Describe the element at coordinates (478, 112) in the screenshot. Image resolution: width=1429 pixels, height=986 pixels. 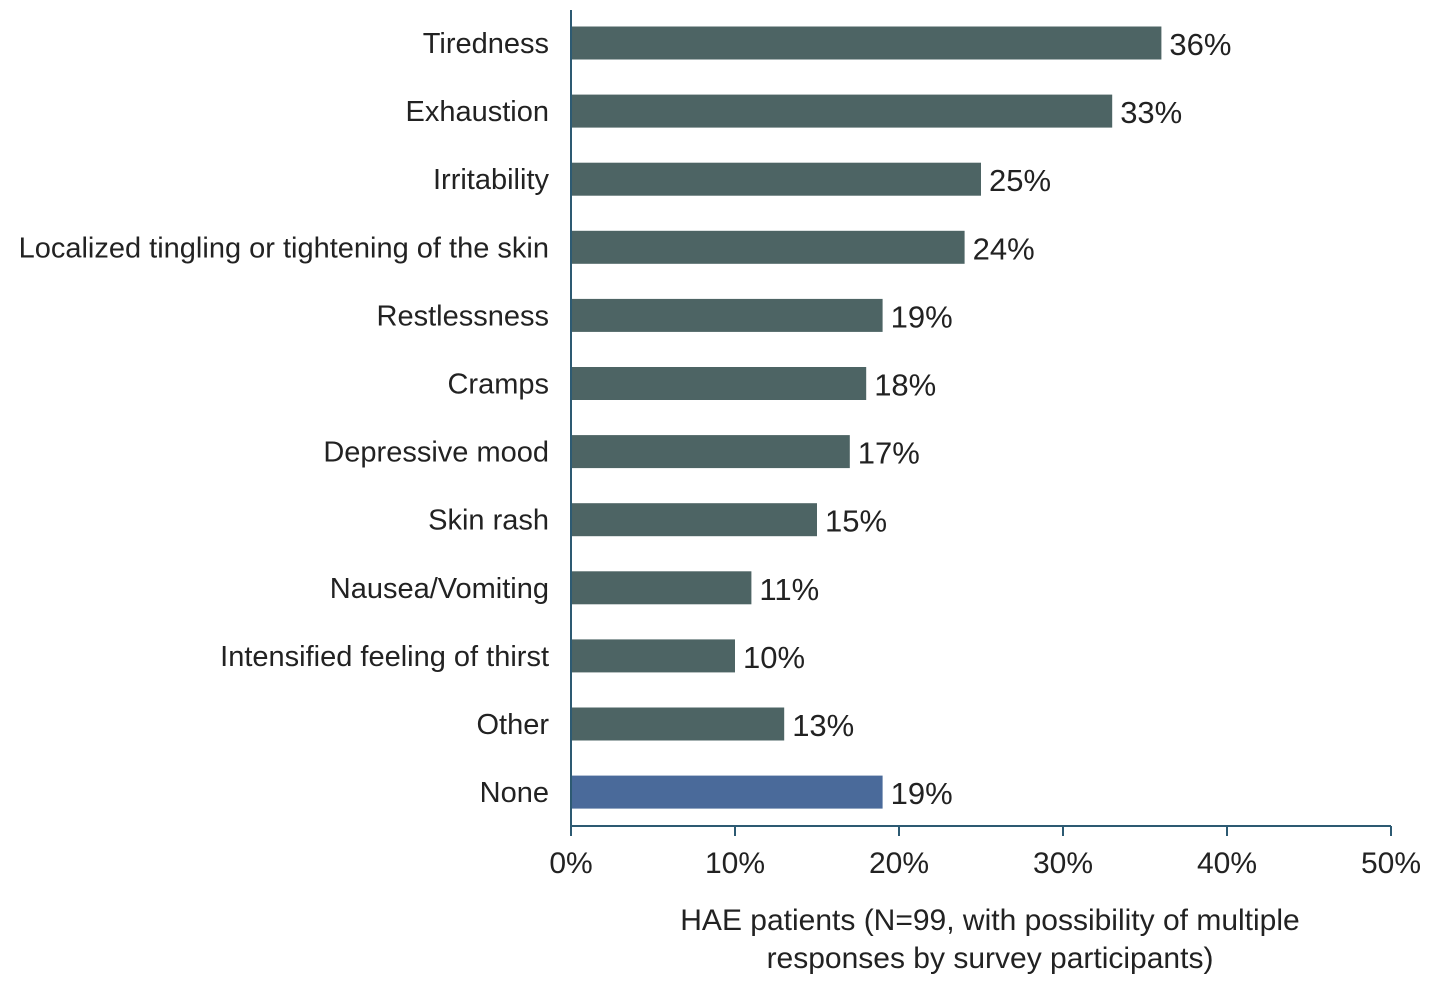
I see `category-label: Exhaustion` at that location.